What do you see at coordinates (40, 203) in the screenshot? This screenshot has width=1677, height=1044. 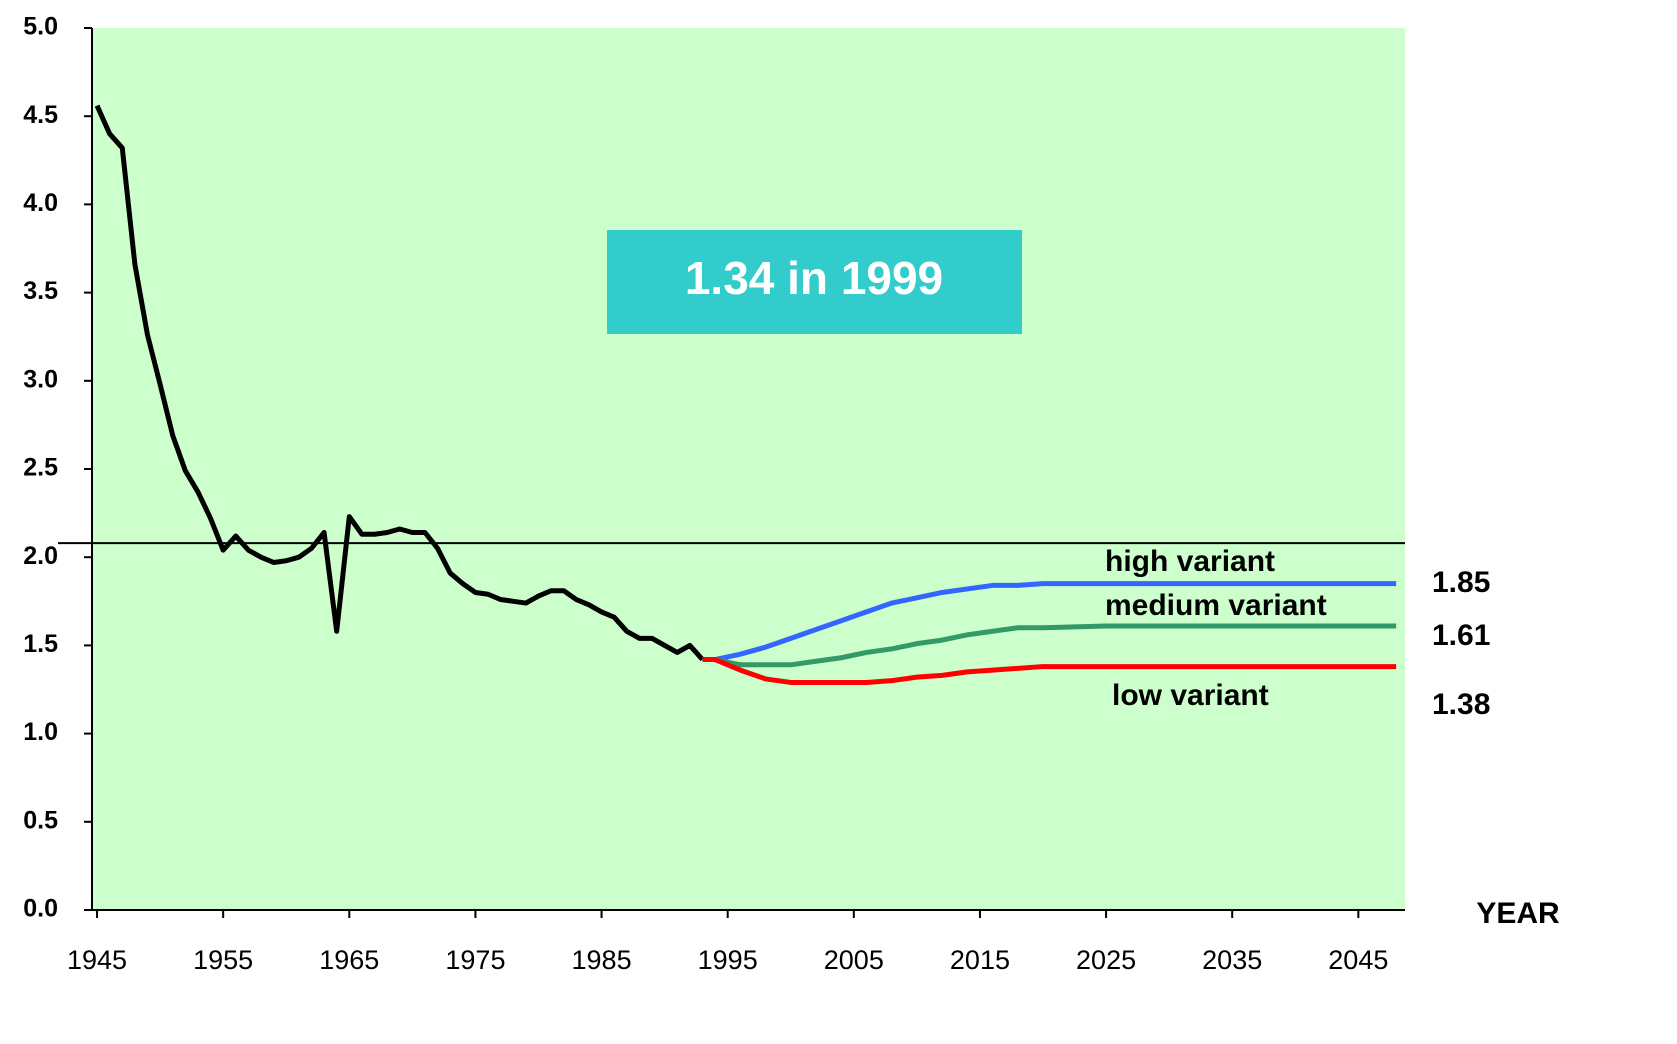 I see `y-tick-label: 4.0` at bounding box center [40, 203].